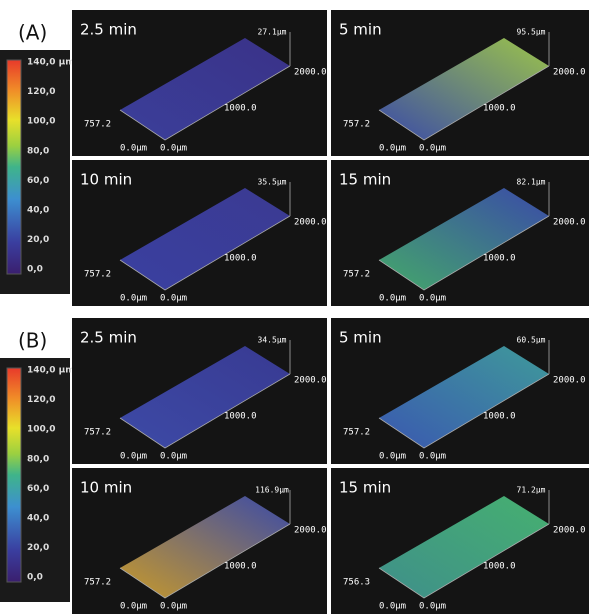  What do you see at coordinates (32, 341) in the screenshot?
I see `panel-label: (B)` at bounding box center [32, 341].